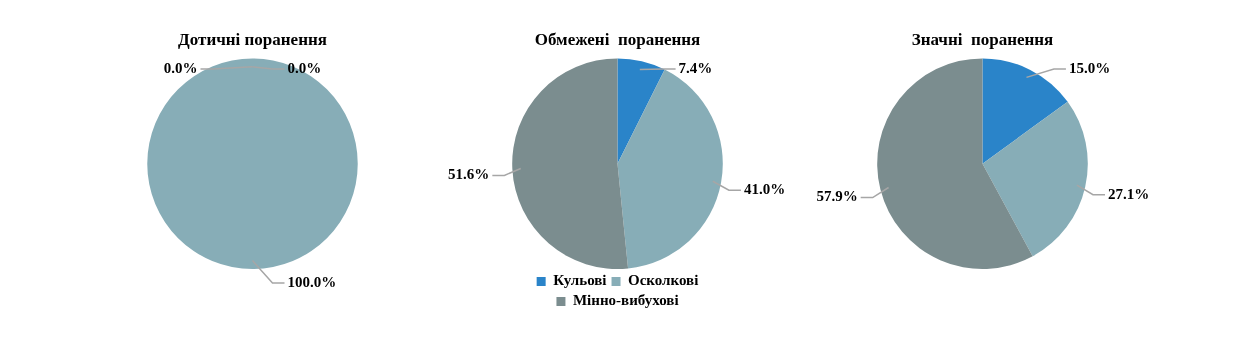 The width and height of the screenshot is (1240, 341). I want to click on legend-label: Кульові, so click(580, 280).